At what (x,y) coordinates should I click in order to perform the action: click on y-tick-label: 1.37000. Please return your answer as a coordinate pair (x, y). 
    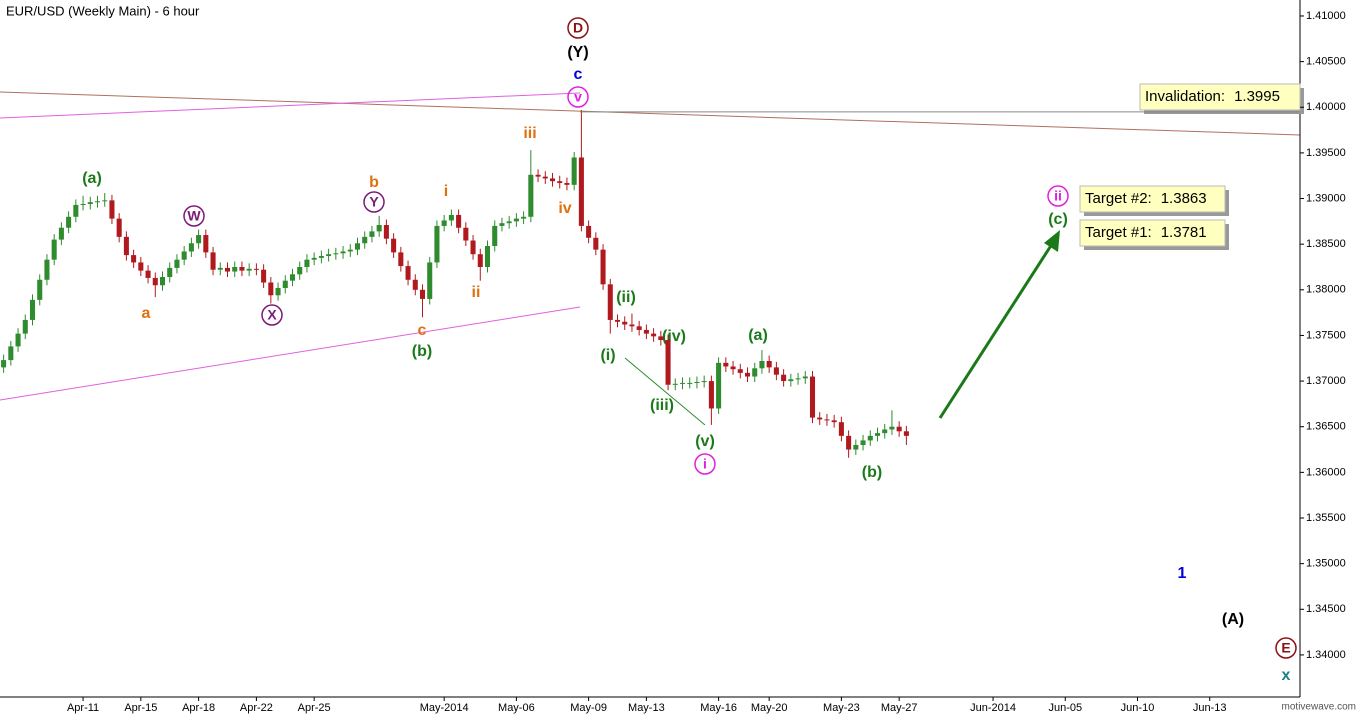
    Looking at the image, I should click on (1326, 381).